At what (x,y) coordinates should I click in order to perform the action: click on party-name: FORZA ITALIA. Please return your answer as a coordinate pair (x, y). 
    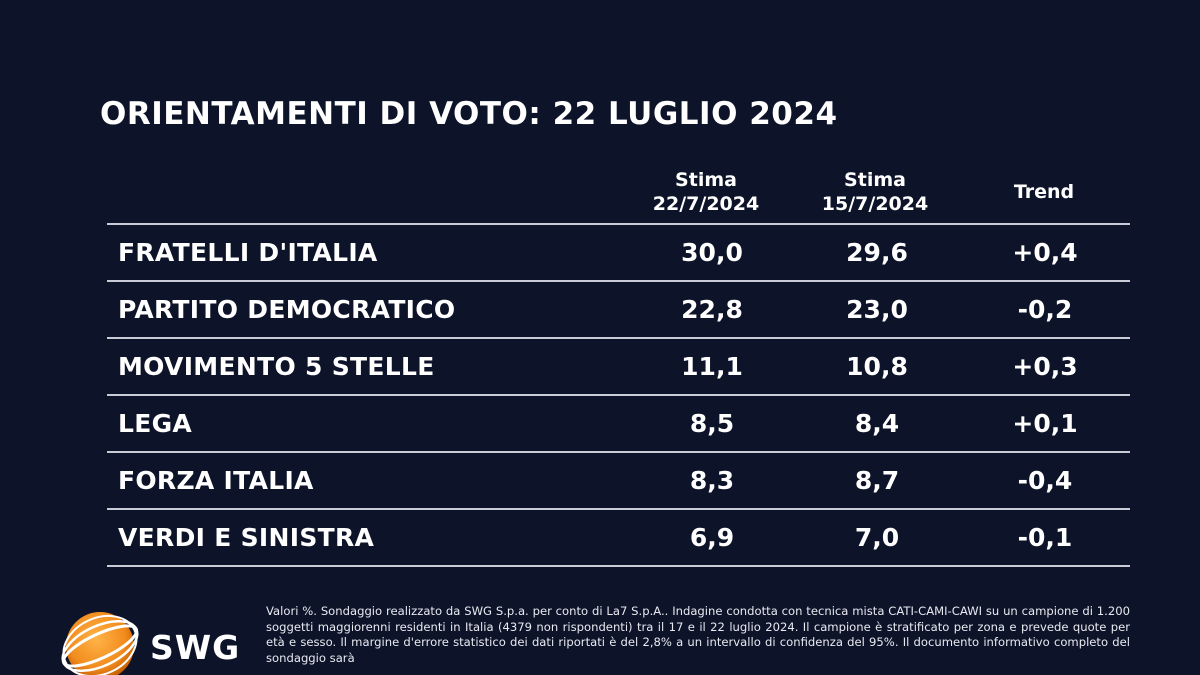
    Looking at the image, I should click on (216, 480).